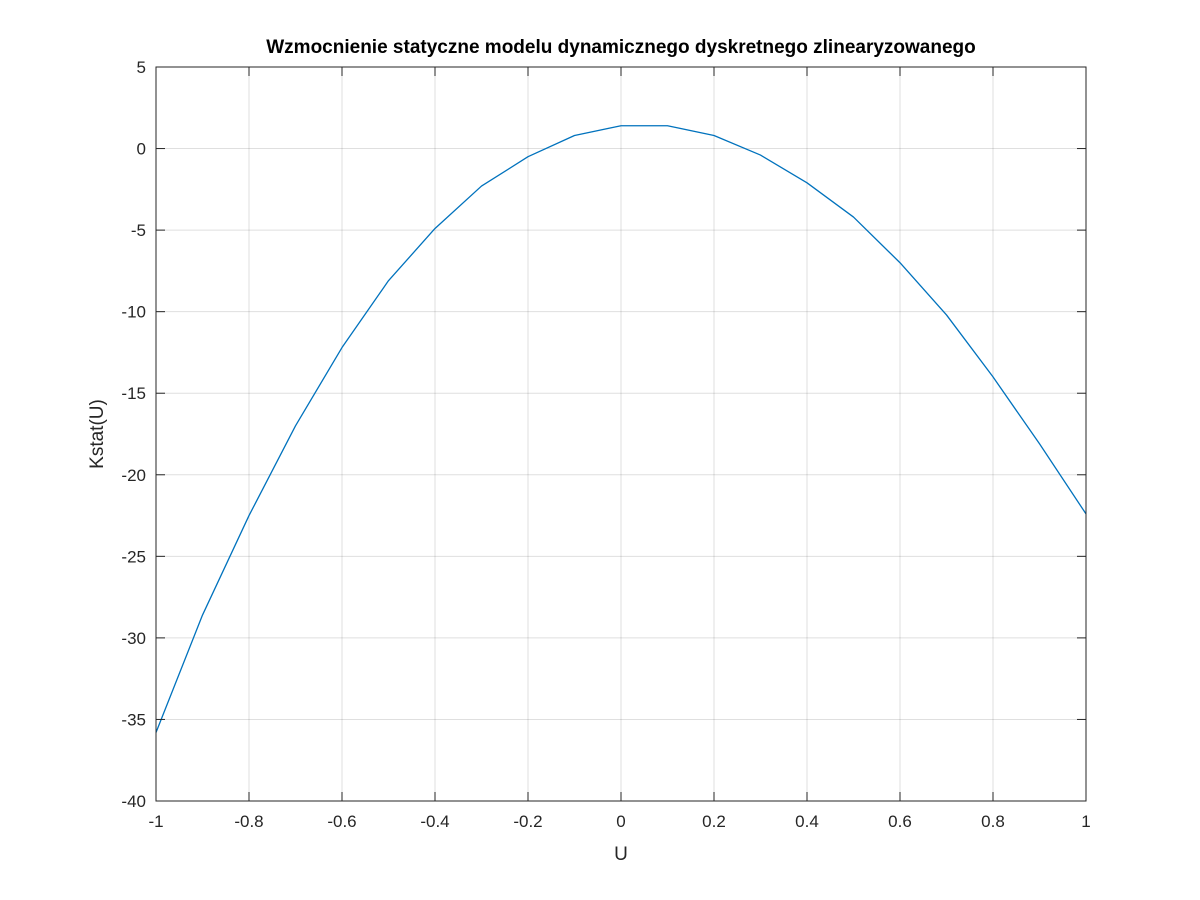 The width and height of the screenshot is (1200, 900). I want to click on y-tick-label: -35, so click(133, 719).